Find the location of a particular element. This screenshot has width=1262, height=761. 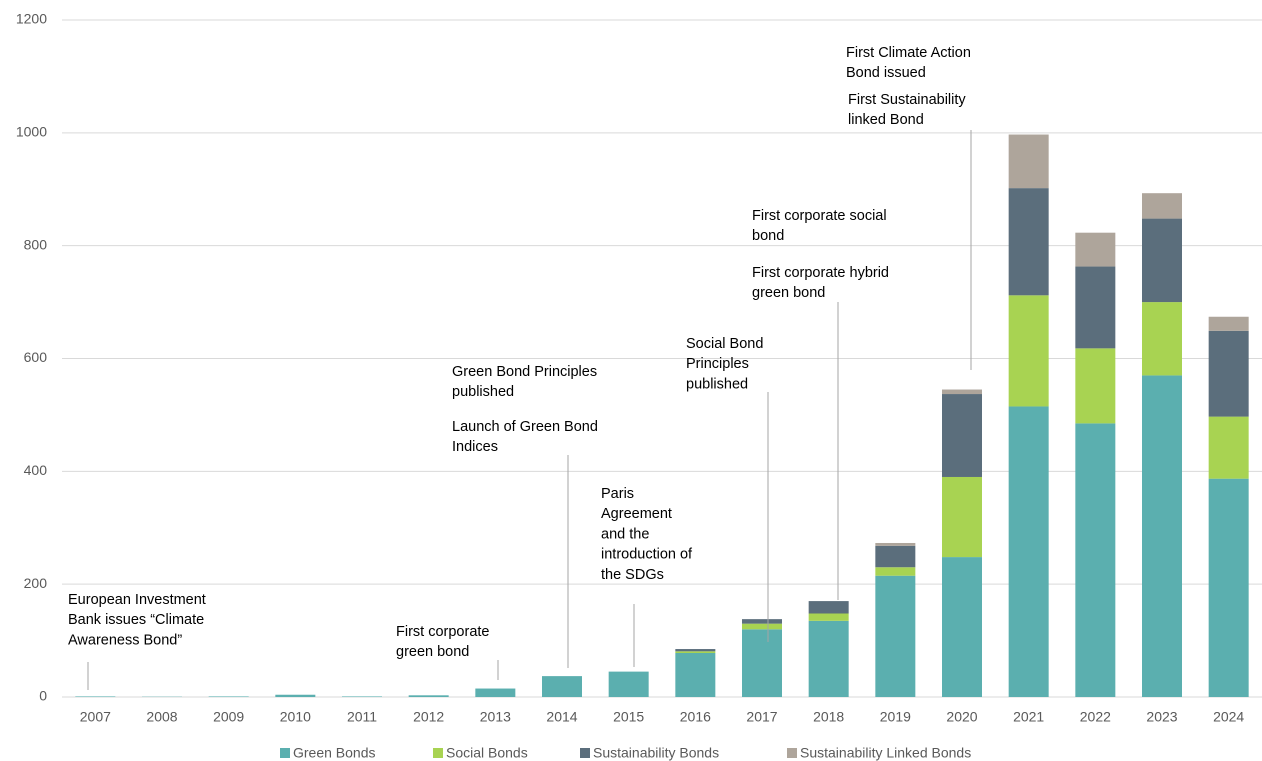

annotation-text: Awareness Bond” is located at coordinates (125, 640).